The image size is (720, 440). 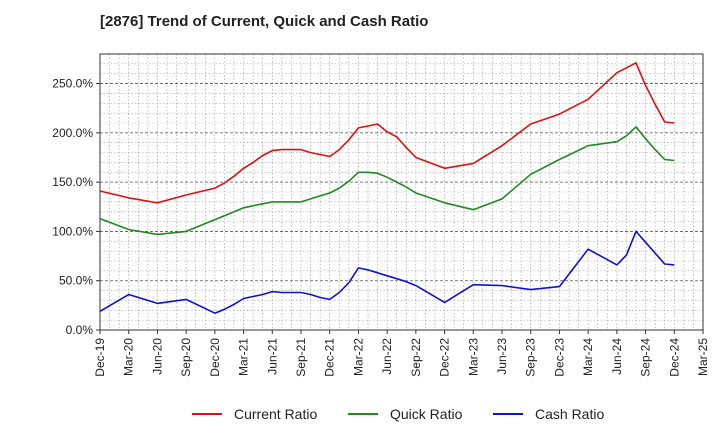 What do you see at coordinates (129, 357) in the screenshot?
I see `x-tick-label: Mar-20` at bounding box center [129, 357].